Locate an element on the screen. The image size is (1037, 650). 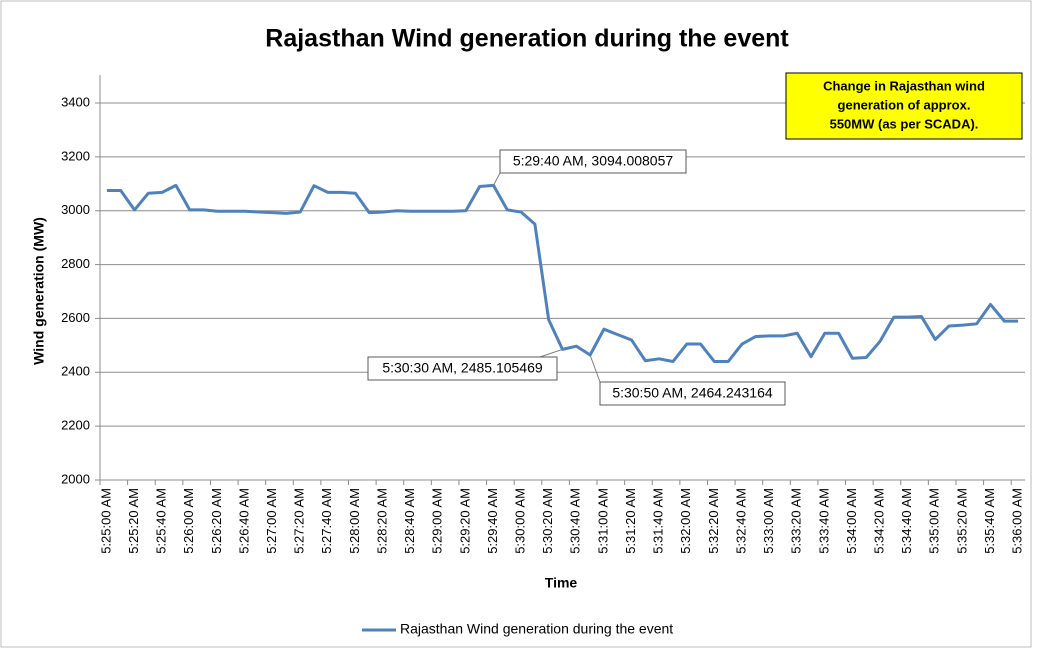
x-tick-label: 5:32:00 AM is located at coordinates (685, 521).